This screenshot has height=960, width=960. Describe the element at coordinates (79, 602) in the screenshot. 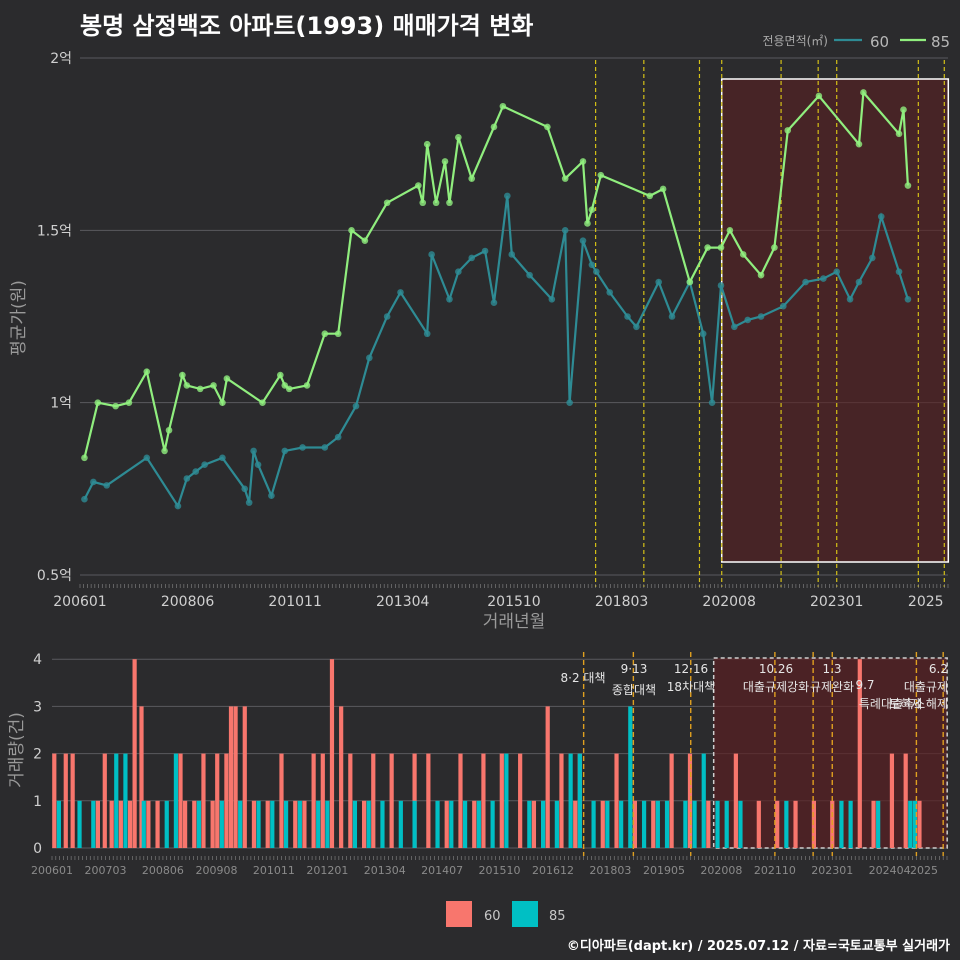

I see `x-tick-label: 200601` at that location.